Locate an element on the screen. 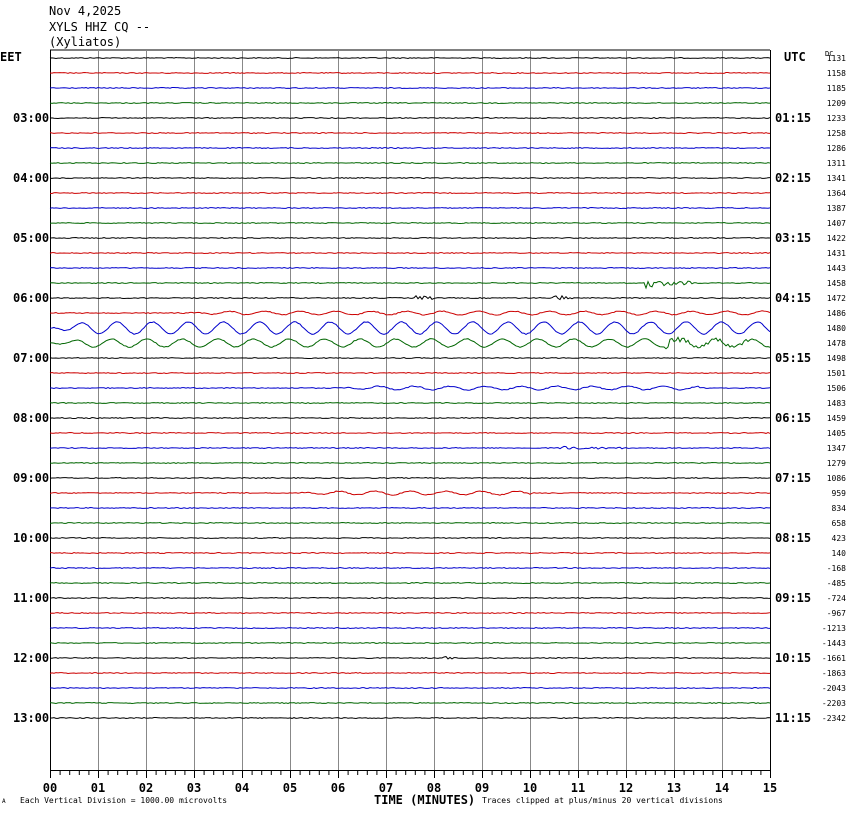  dc-offset-label: 1286 is located at coordinates (836, 148).